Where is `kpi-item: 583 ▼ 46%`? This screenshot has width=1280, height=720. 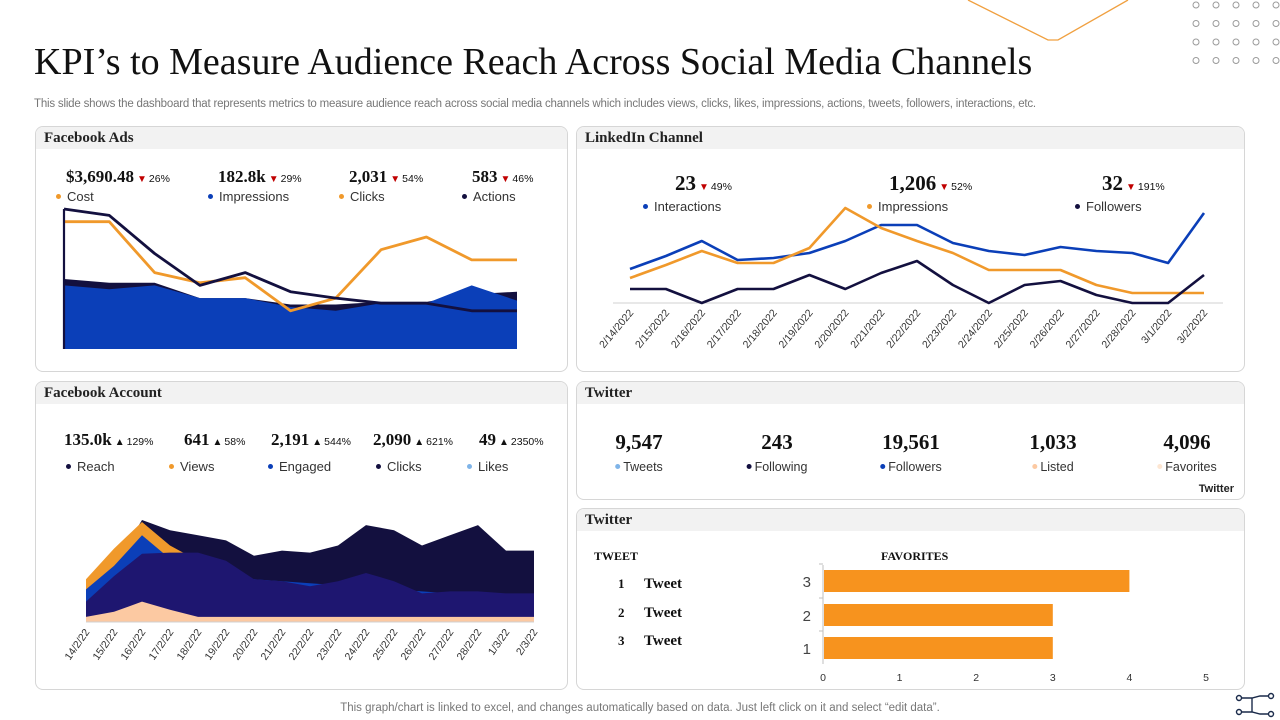
kpi-item: 583 ▼ 46% is located at coordinates (502, 177).